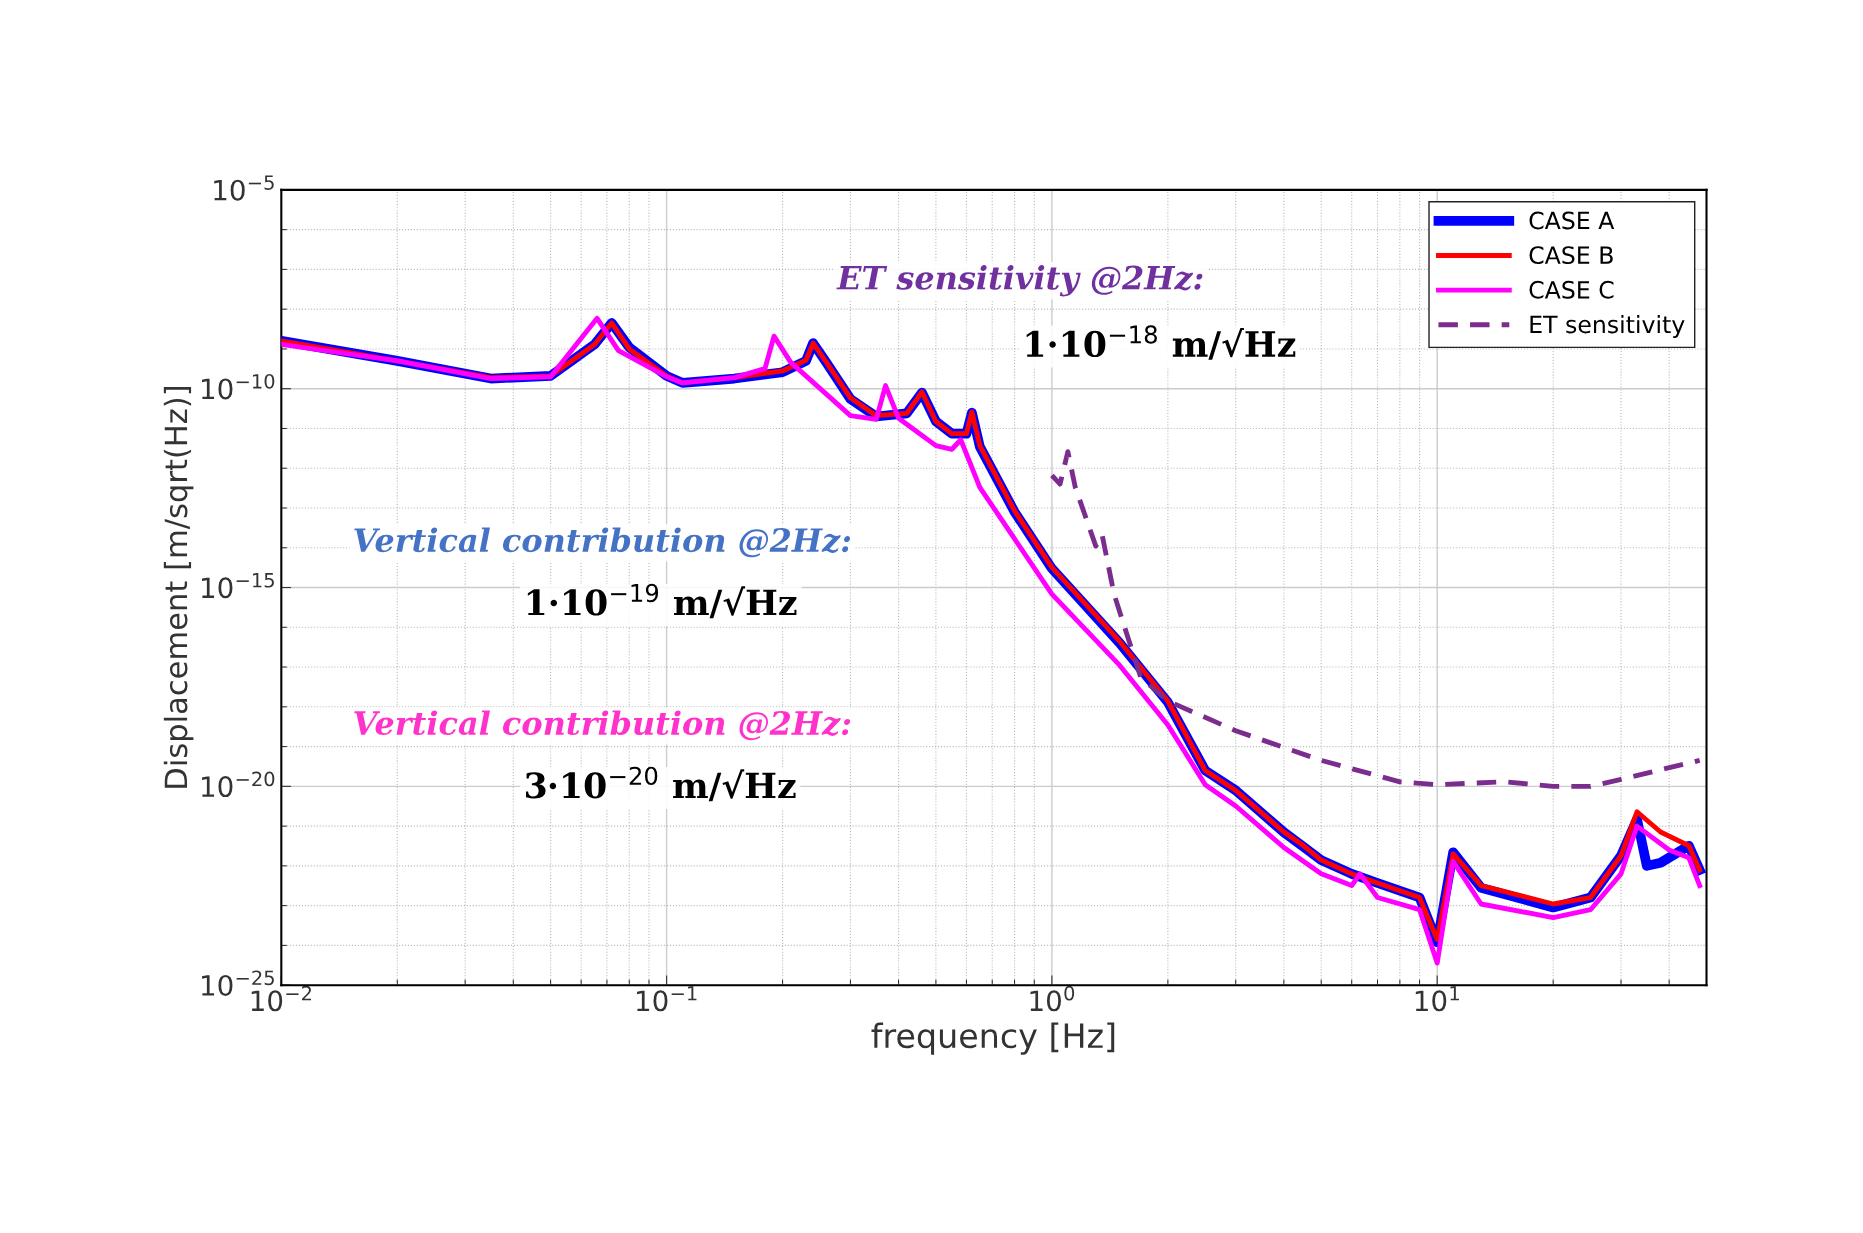 Image resolution: width=1863 pixels, height=1233 pixels. I want to click on legend-label: CASE C, so click(1571, 289).